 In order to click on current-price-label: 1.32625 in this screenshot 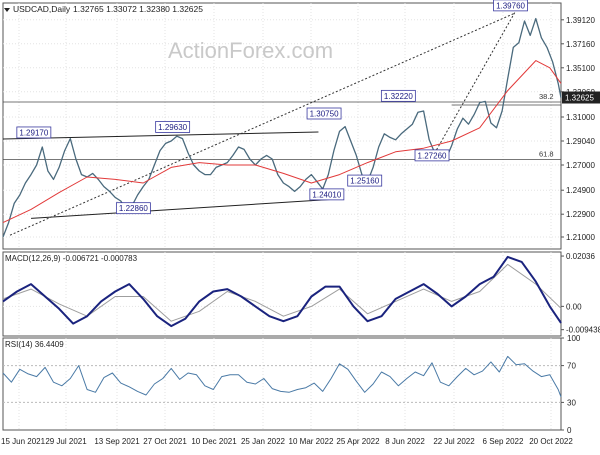, I will do `click(579, 98)`.